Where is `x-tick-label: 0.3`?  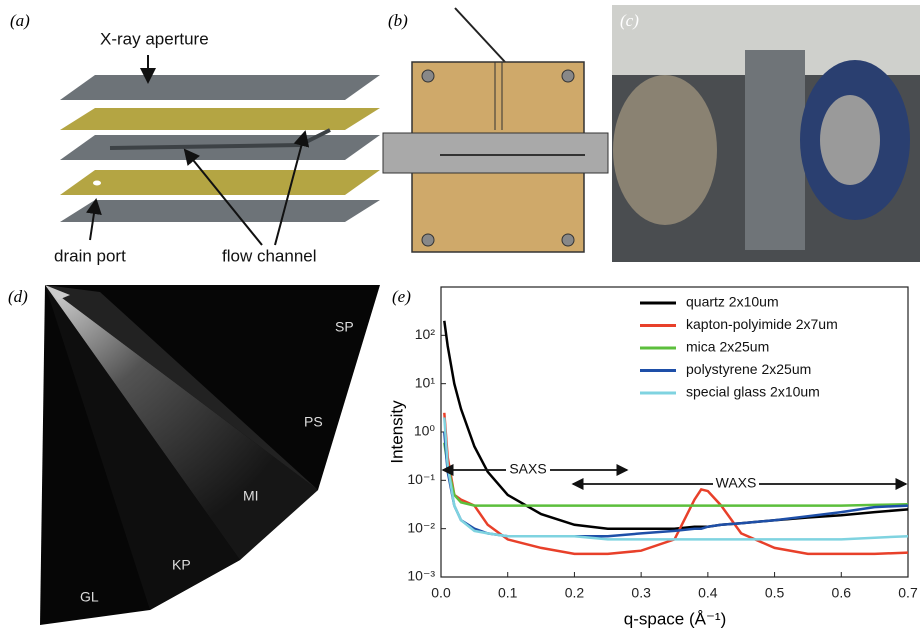
x-tick-label: 0.3 is located at coordinates (641, 593).